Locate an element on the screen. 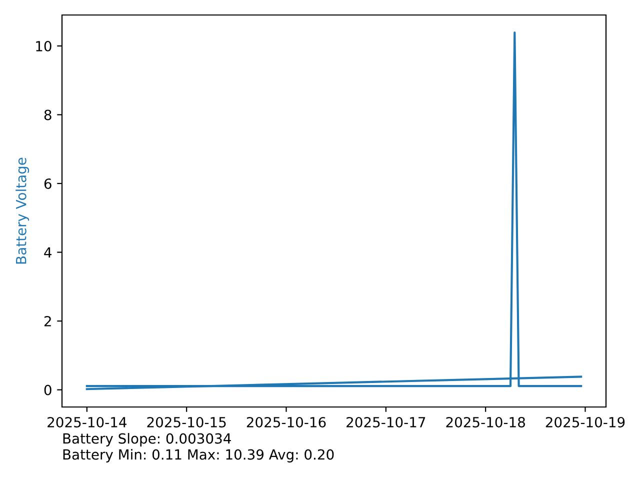 Image resolution: width=640 pixels, height=480 pixels. y-tick-label: 2 is located at coordinates (47, 321).